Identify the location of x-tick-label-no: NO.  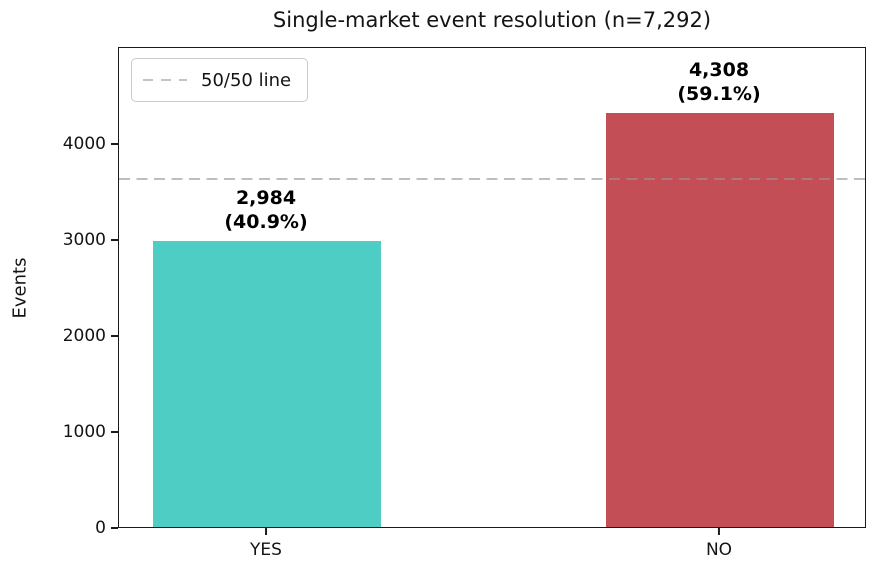
(719, 550).